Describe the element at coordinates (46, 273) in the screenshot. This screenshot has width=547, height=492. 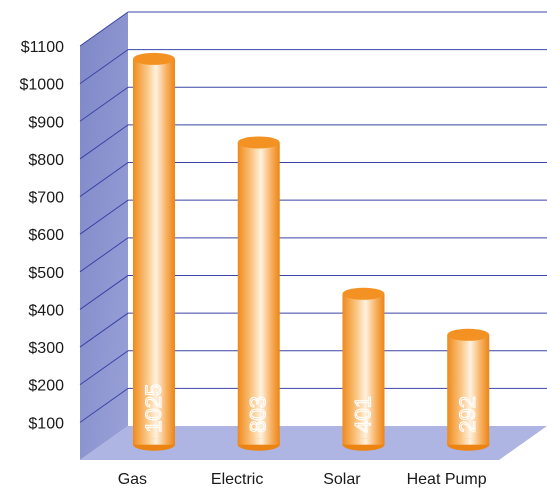
I see `y-tick-label: $500` at that location.